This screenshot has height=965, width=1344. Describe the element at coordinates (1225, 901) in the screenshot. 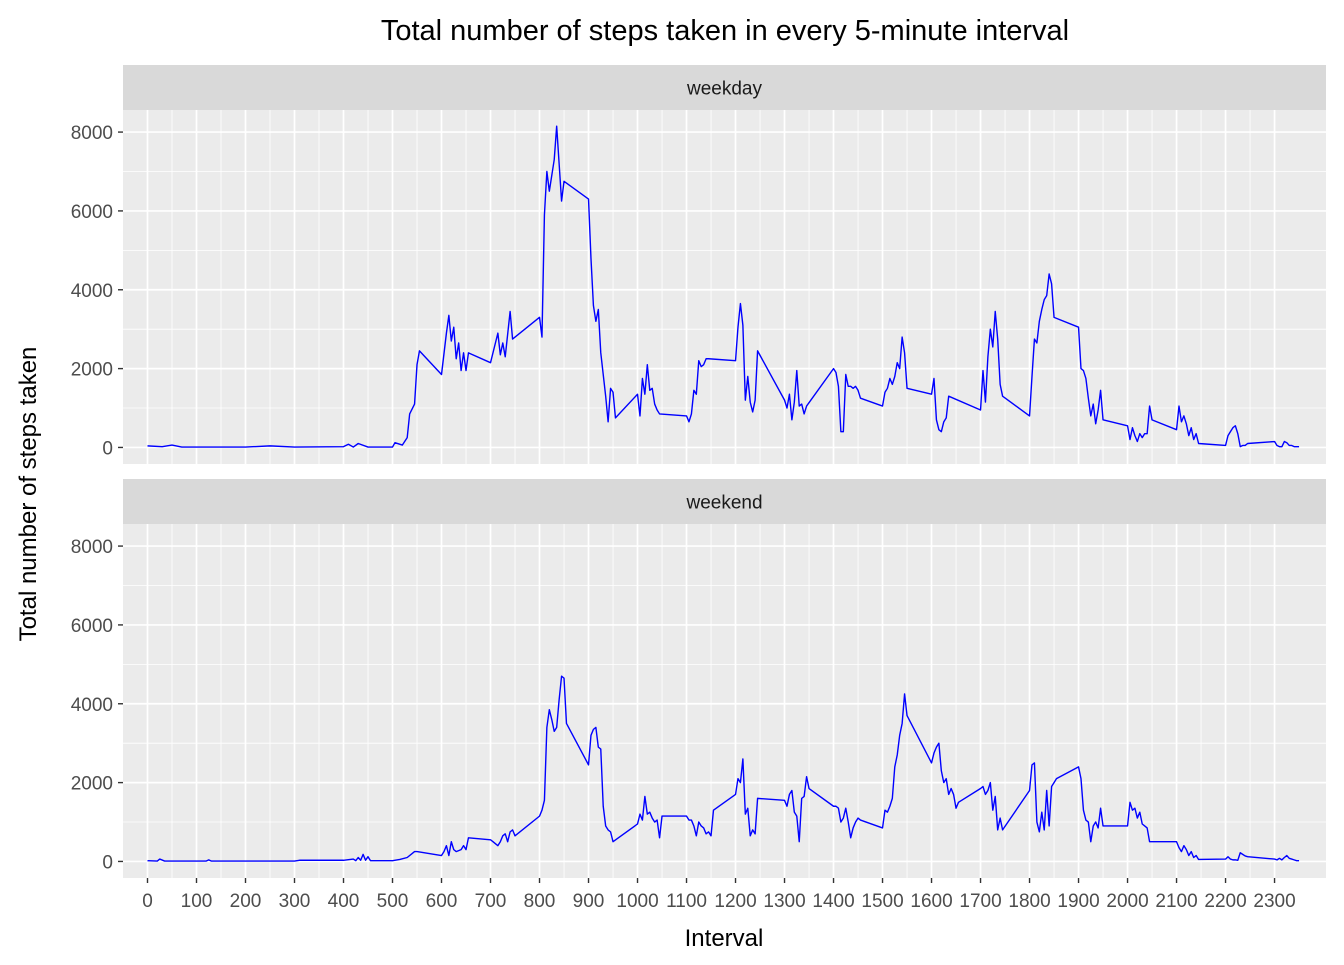

I see `x-tick-label: 2200` at that location.